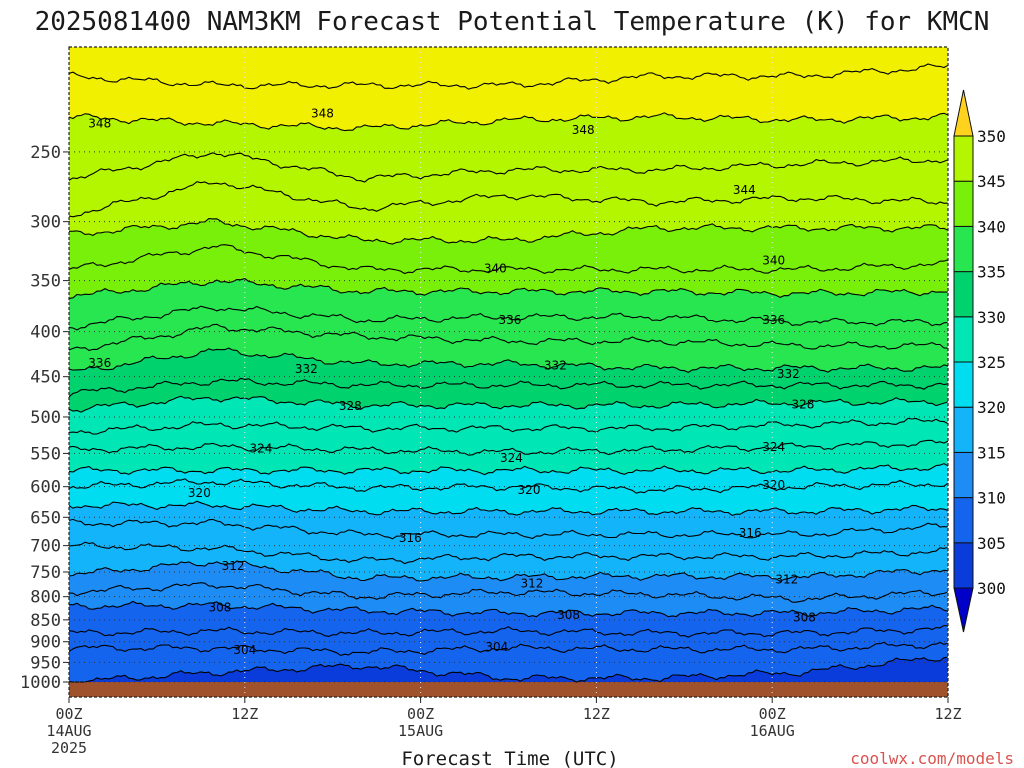 This screenshot has width=1024, height=768. I want to click on contour-label: 328, so click(803, 405).